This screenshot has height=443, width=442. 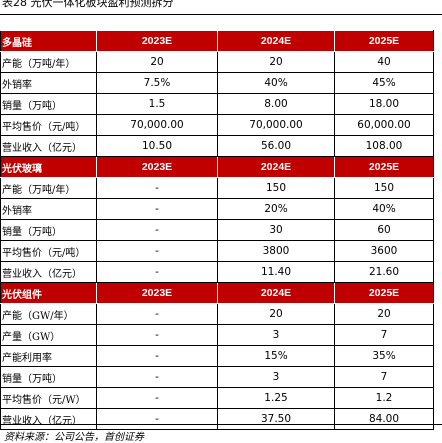 What do you see at coordinates (88, 4) in the screenshot?
I see `table-title: 表28 光伏一体化板块盈利预测拆分` at bounding box center [88, 4].